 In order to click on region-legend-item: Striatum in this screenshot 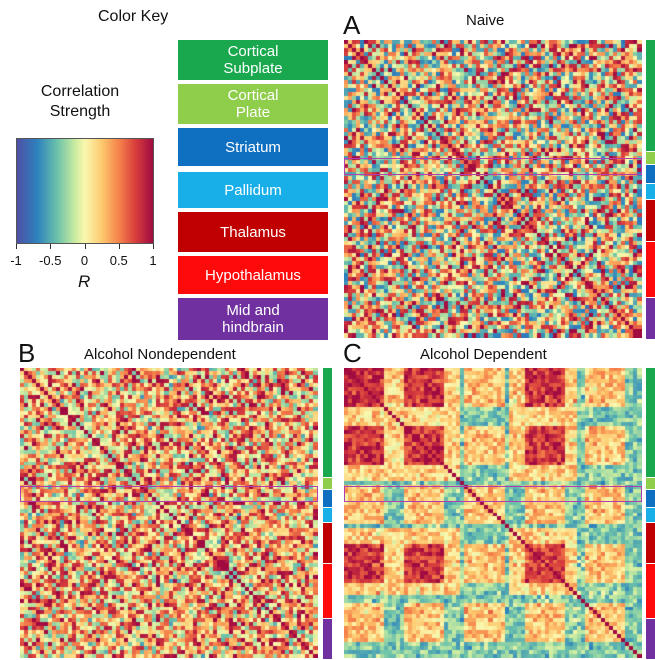, I will do `click(253, 147)`.